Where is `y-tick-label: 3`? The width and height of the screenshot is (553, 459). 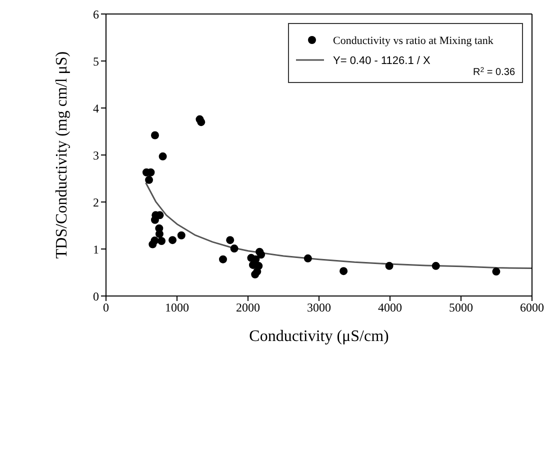
y-tick-label: 3 is located at coordinates (96, 155).